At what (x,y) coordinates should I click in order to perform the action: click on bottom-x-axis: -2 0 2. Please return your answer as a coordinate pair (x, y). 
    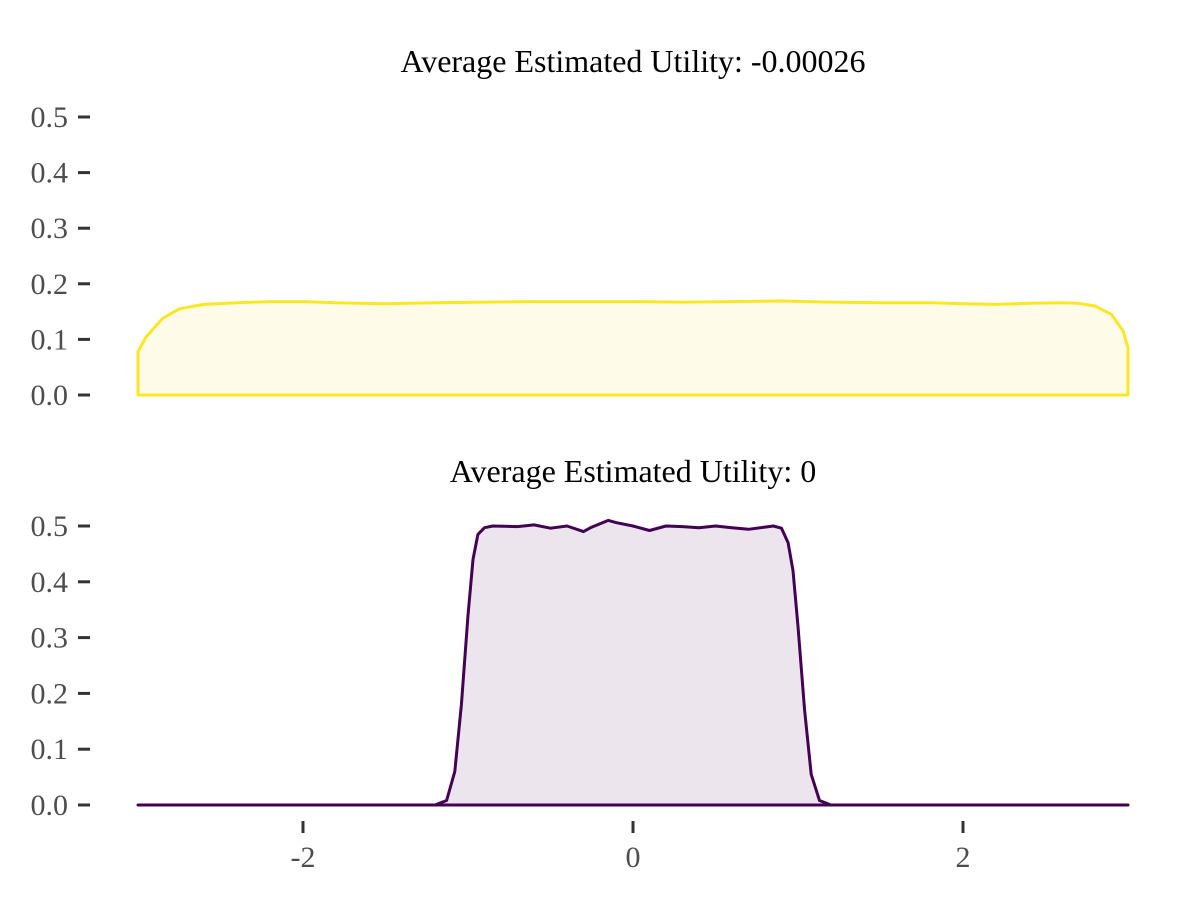
    Looking at the image, I should click on (631, 847).